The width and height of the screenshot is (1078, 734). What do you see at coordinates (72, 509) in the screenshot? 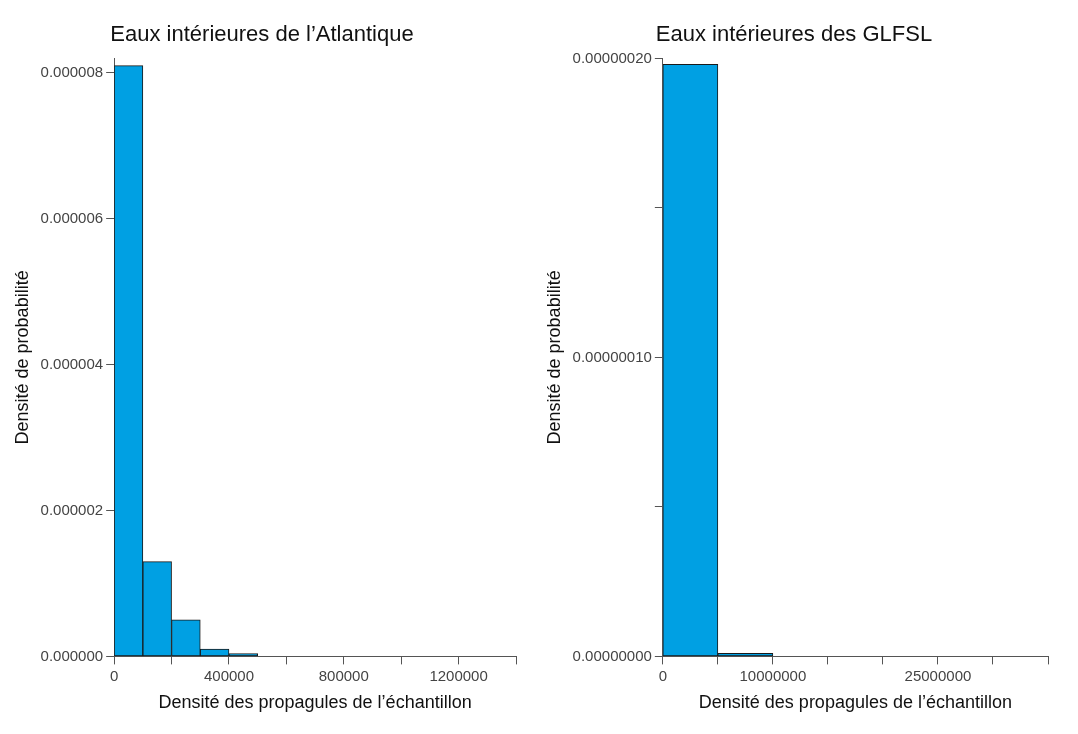
I see `y-tick-label: 0.000002` at bounding box center [72, 509].